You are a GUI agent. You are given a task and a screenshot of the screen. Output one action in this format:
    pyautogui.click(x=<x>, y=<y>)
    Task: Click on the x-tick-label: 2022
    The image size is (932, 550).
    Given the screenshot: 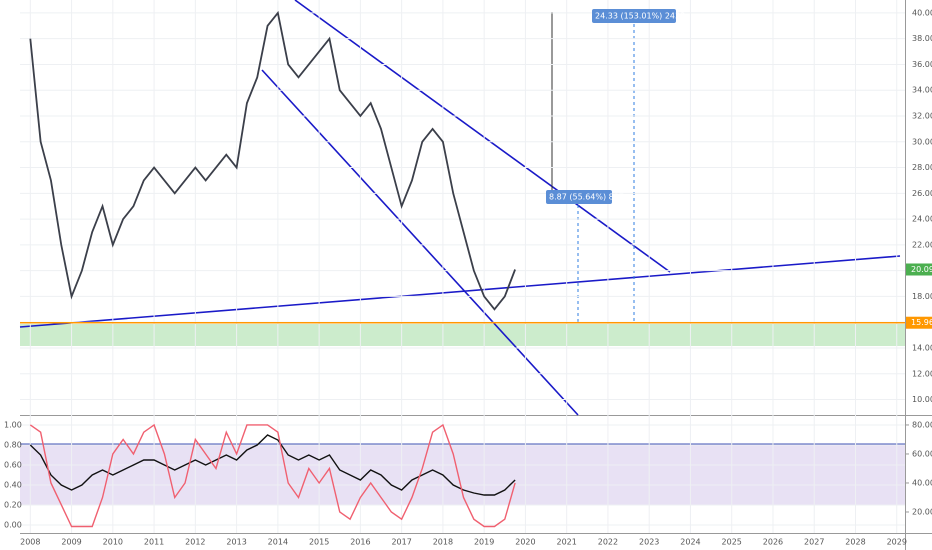 What is the action you would take?
    pyautogui.click(x=608, y=542)
    